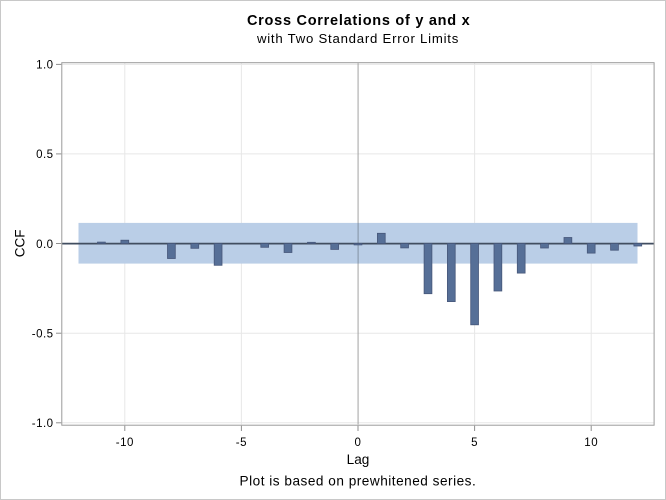 The width and height of the screenshot is (666, 500). What do you see at coordinates (241, 443) in the screenshot?
I see `svg-text: -5` at bounding box center [241, 443].